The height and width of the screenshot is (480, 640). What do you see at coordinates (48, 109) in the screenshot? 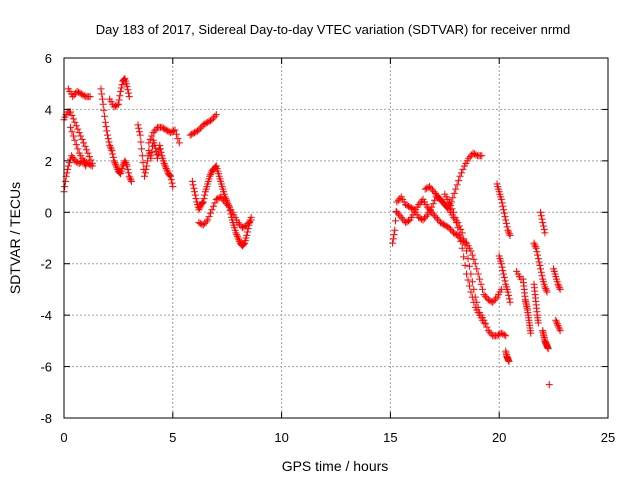
I see `y-tick-label: 4` at bounding box center [48, 109].